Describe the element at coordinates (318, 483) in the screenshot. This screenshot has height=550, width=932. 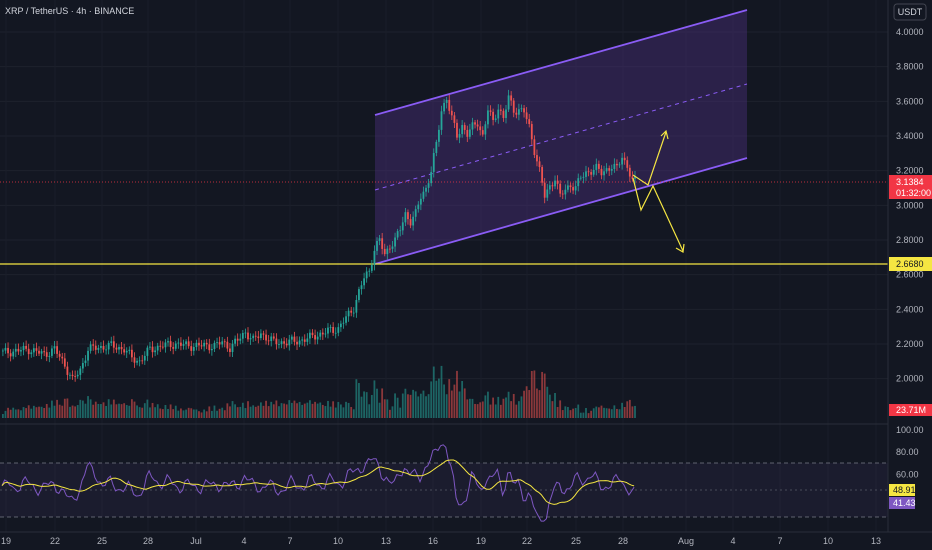
I see `rsi-line` at that location.